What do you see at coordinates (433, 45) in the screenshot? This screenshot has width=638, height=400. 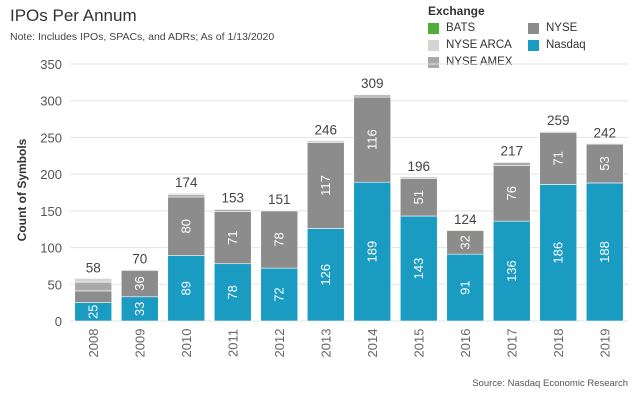 I see `legend-swatch-nyse-arca` at bounding box center [433, 45].